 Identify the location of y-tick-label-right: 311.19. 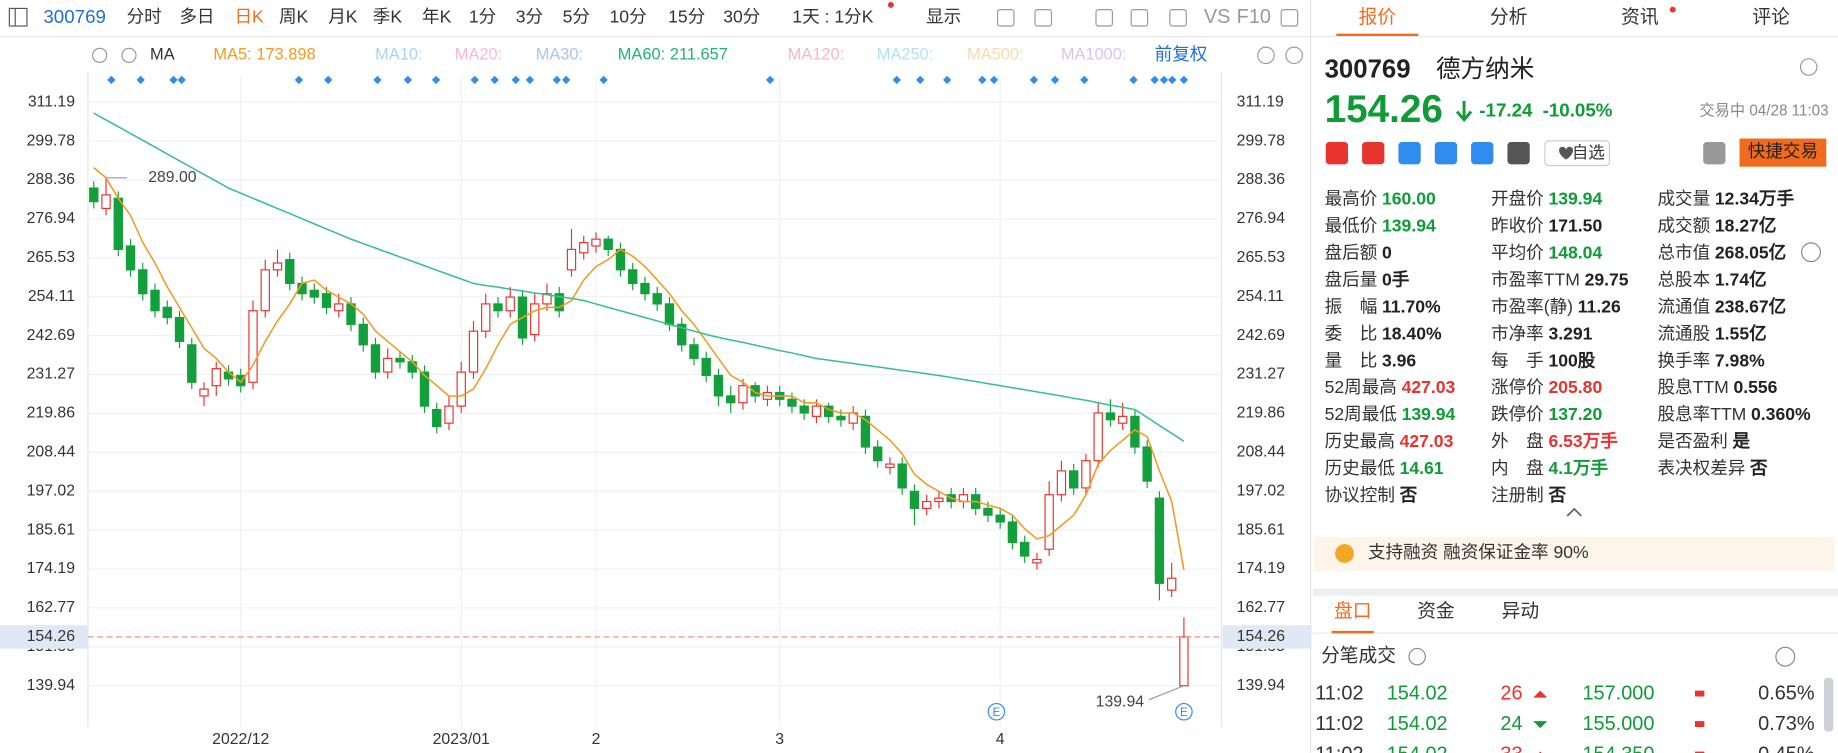
(1260, 101).